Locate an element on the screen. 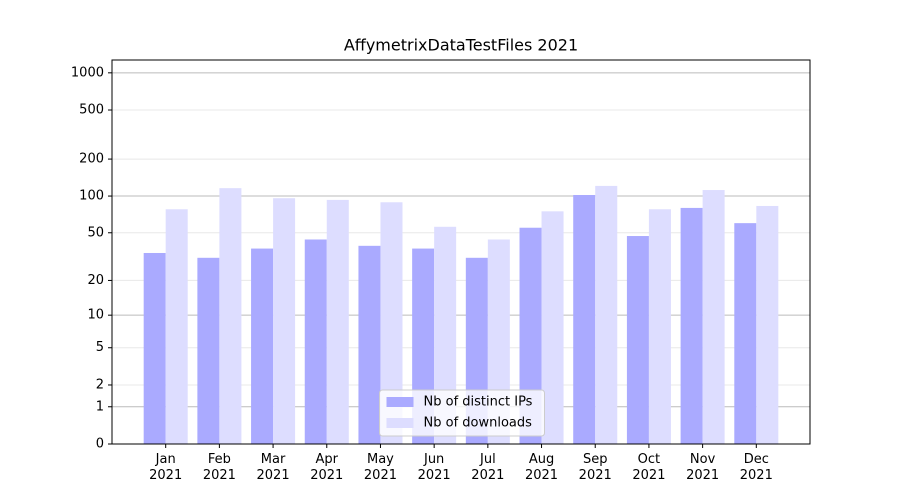 The width and height of the screenshot is (900, 500). x-tick-label: Sep 2021 is located at coordinates (595, 467).